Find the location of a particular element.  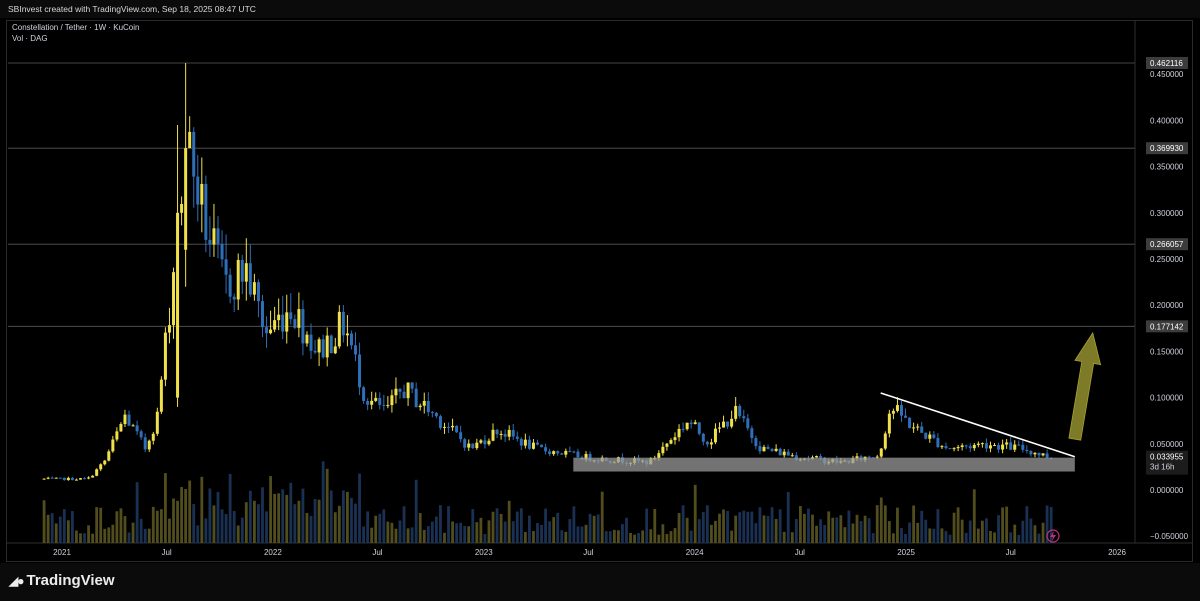

footer-bar is located at coordinates (600, 582).